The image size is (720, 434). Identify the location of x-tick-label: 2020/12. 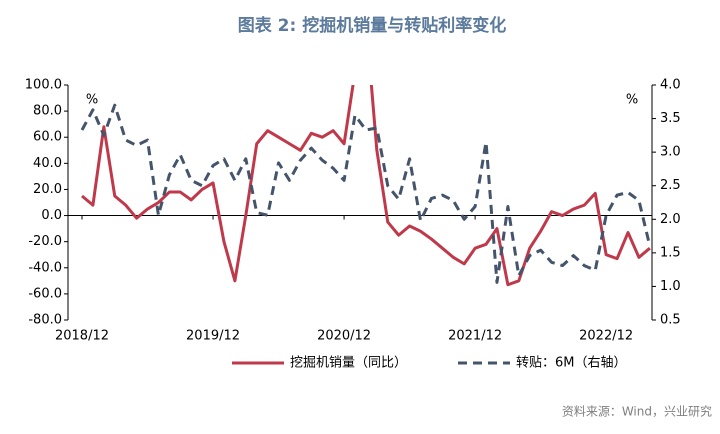
(344, 336).